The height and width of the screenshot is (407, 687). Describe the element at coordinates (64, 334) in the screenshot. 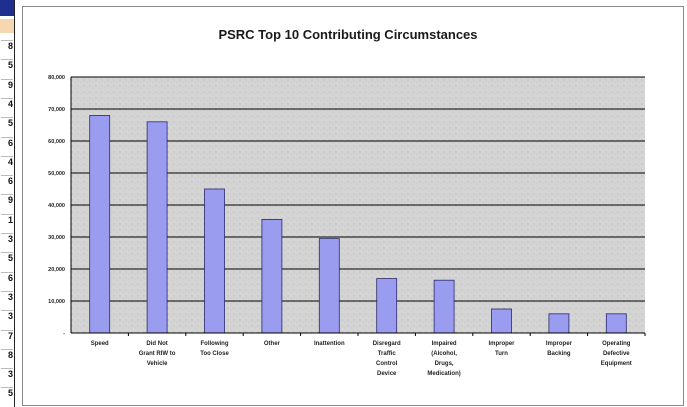

I see `y-tick-label: -` at that location.